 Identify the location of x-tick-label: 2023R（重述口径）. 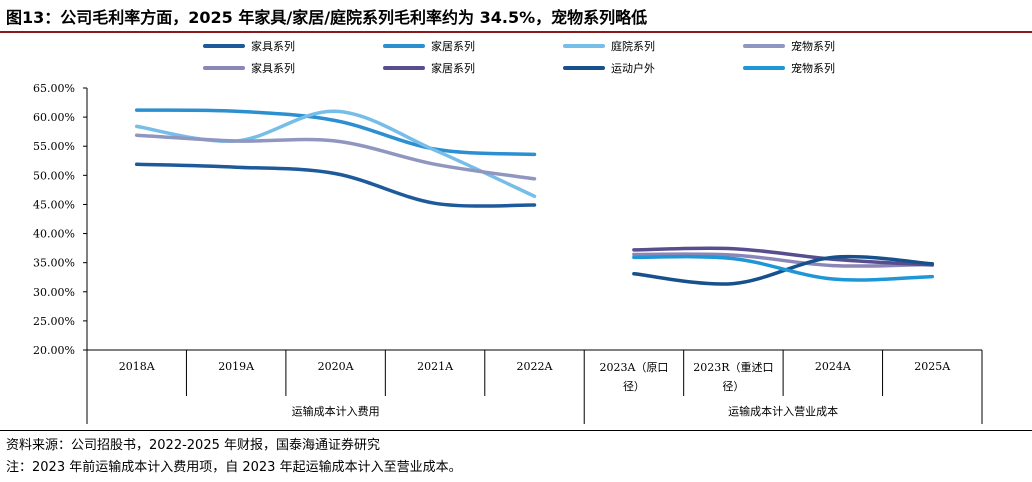
(733, 376).